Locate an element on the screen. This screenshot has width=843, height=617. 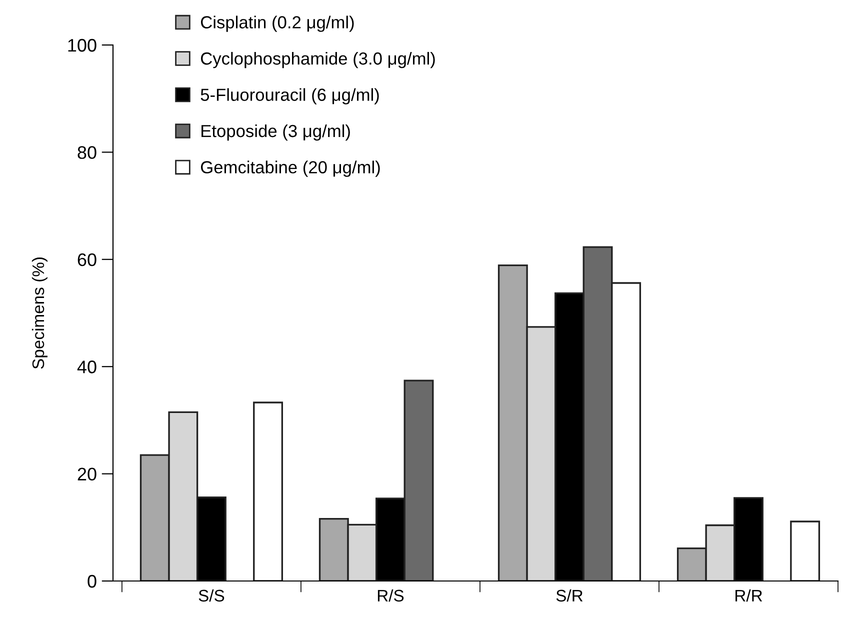
y-tick-label: 100 is located at coordinates (82, 45).